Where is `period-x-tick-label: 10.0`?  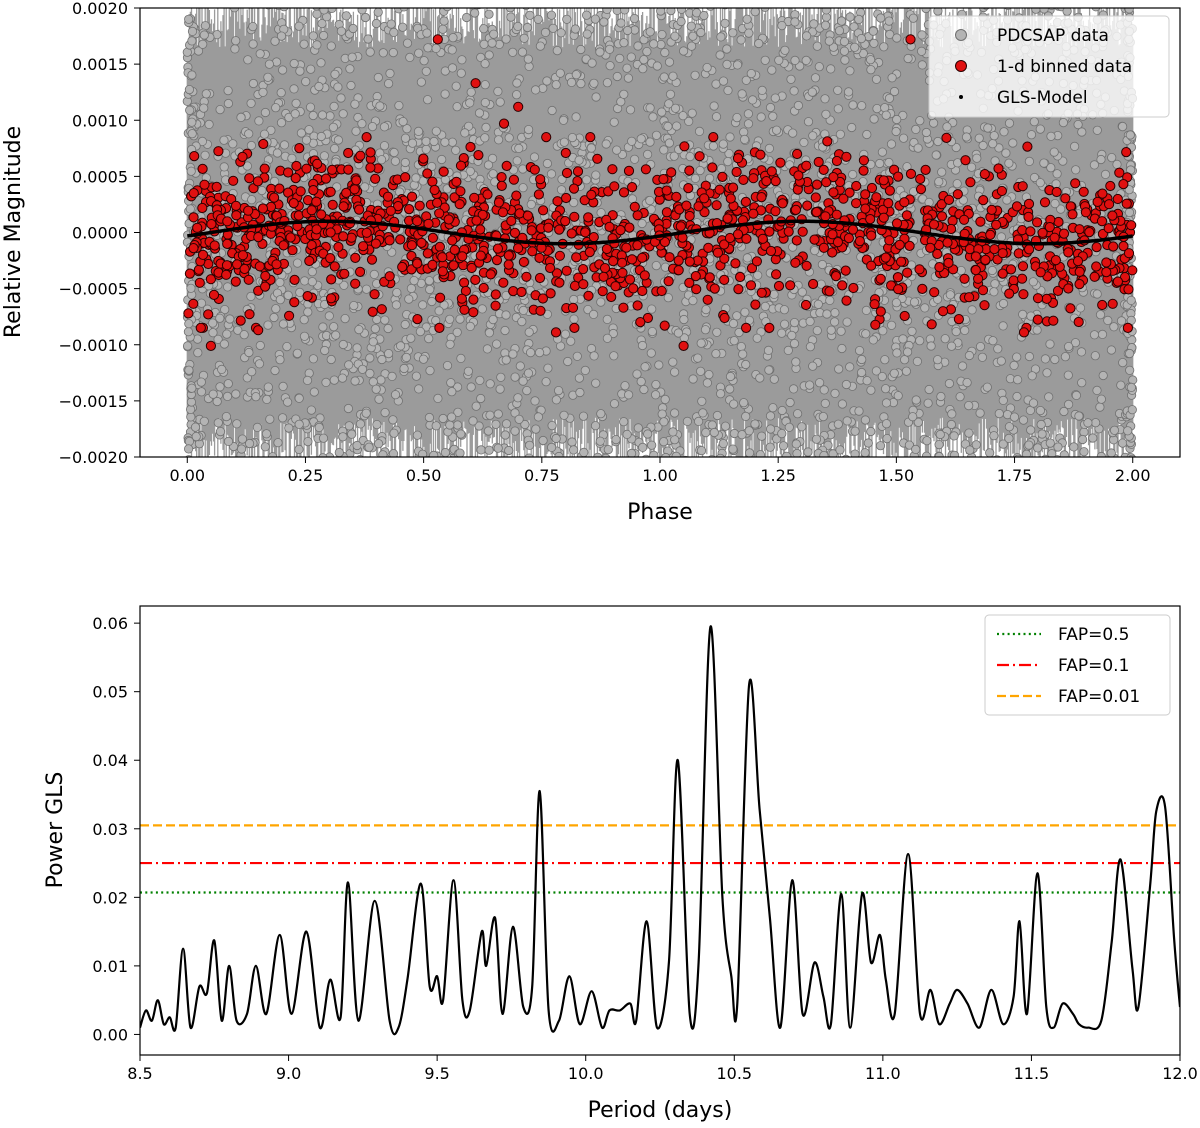 period-x-tick-label: 10.0 is located at coordinates (586, 1073).